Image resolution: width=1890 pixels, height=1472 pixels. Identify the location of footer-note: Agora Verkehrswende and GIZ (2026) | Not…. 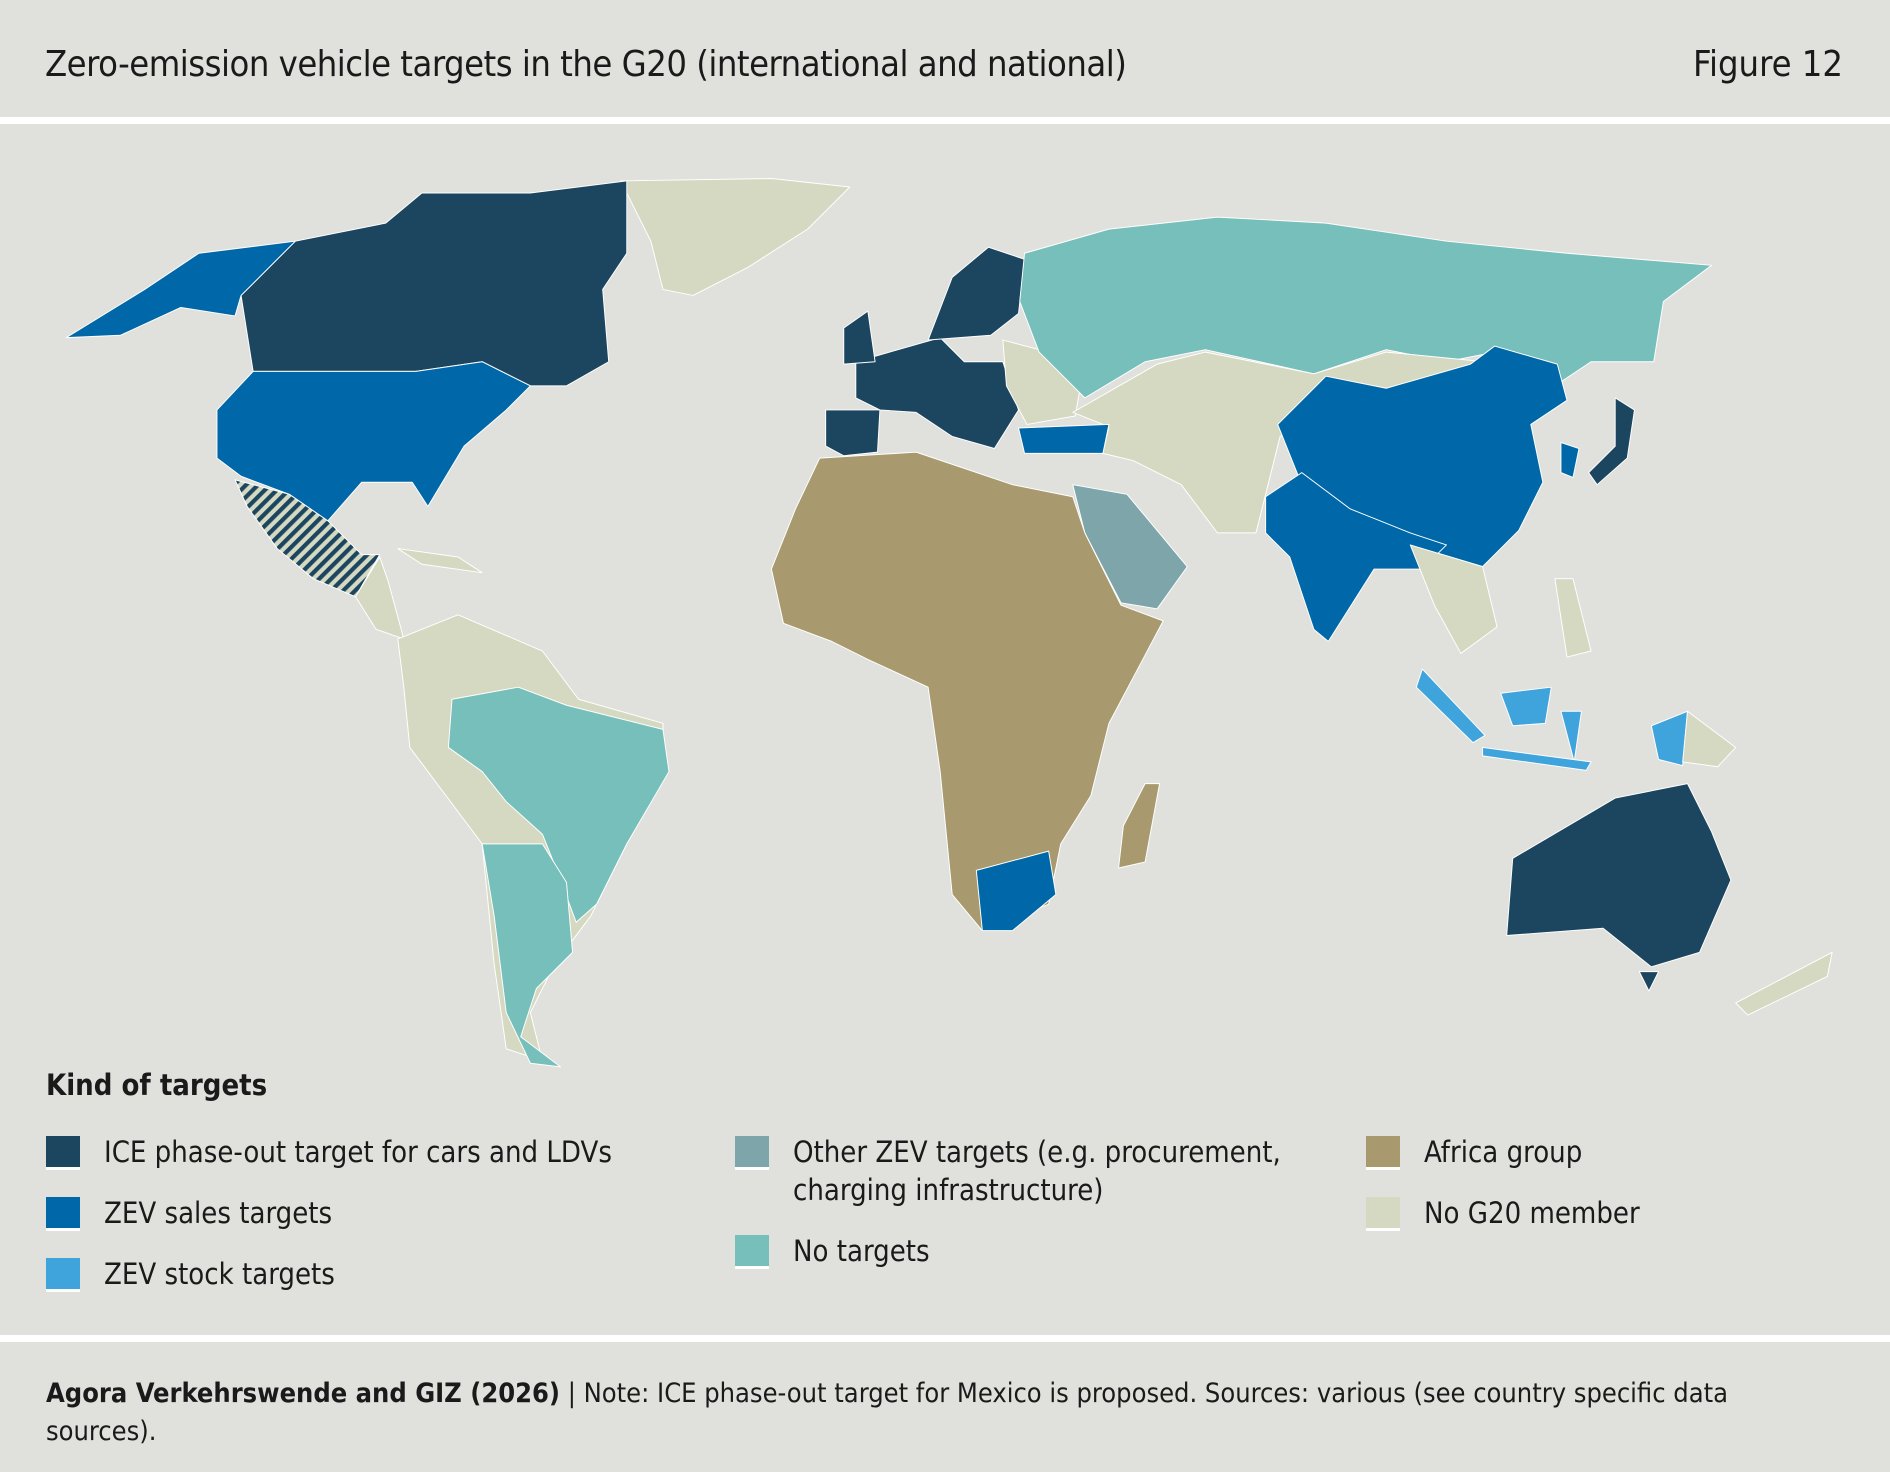
(946, 1413).